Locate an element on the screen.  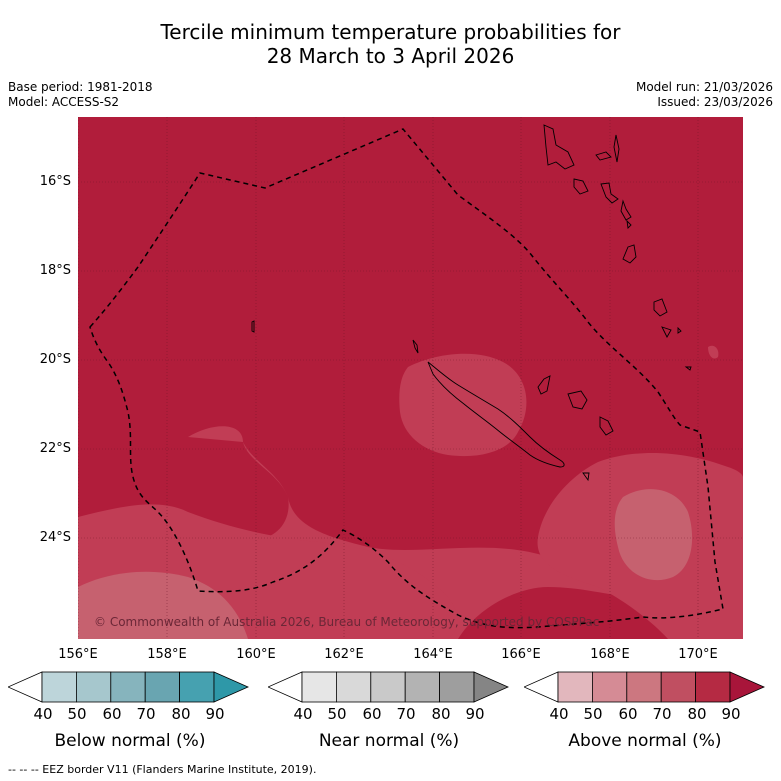
cbar2-tick: 40 is located at coordinates (559, 714).